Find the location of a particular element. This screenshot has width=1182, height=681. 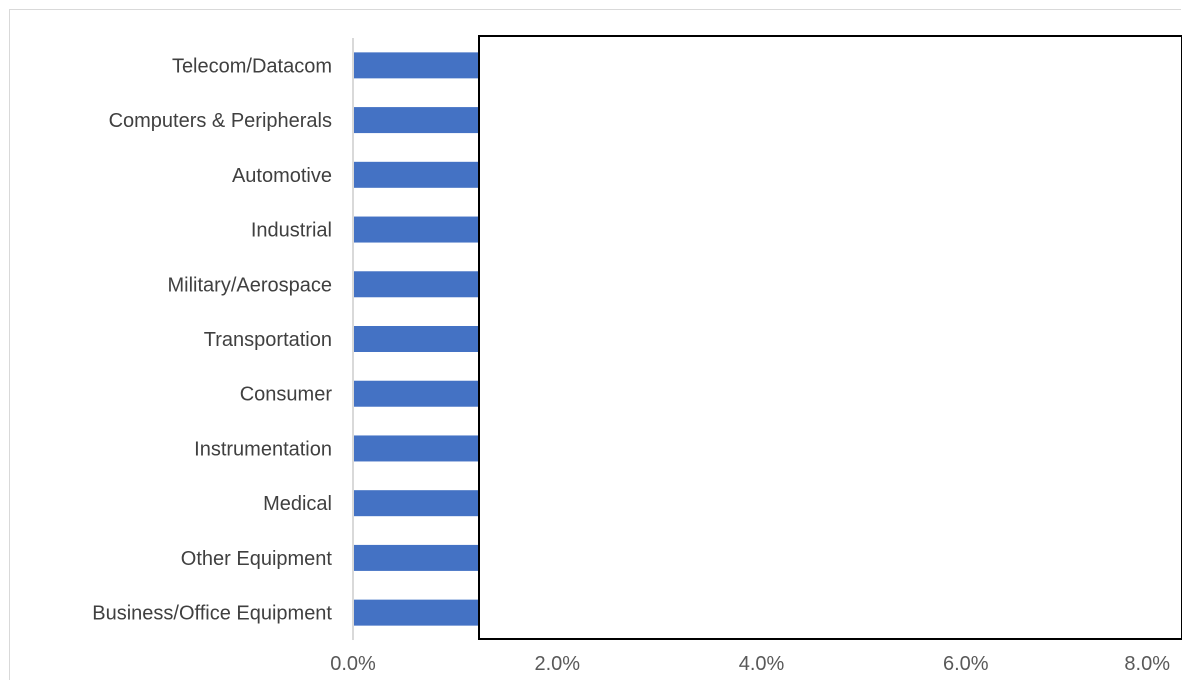

x-tick-label: 6.0% is located at coordinates (966, 664).